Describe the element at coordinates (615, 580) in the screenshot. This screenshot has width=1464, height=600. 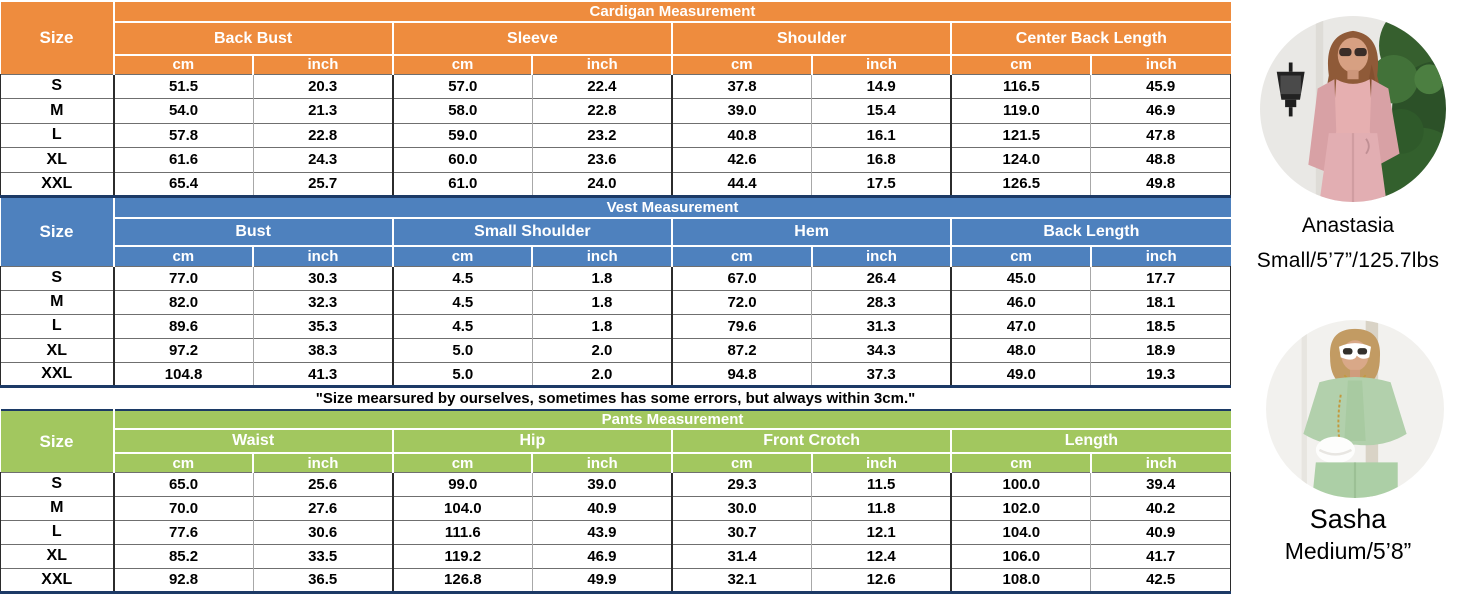
I see `table-row: XXL 92.8 36.5 126.8 49.9 32.1 12.6 108.0 42.5` at that location.